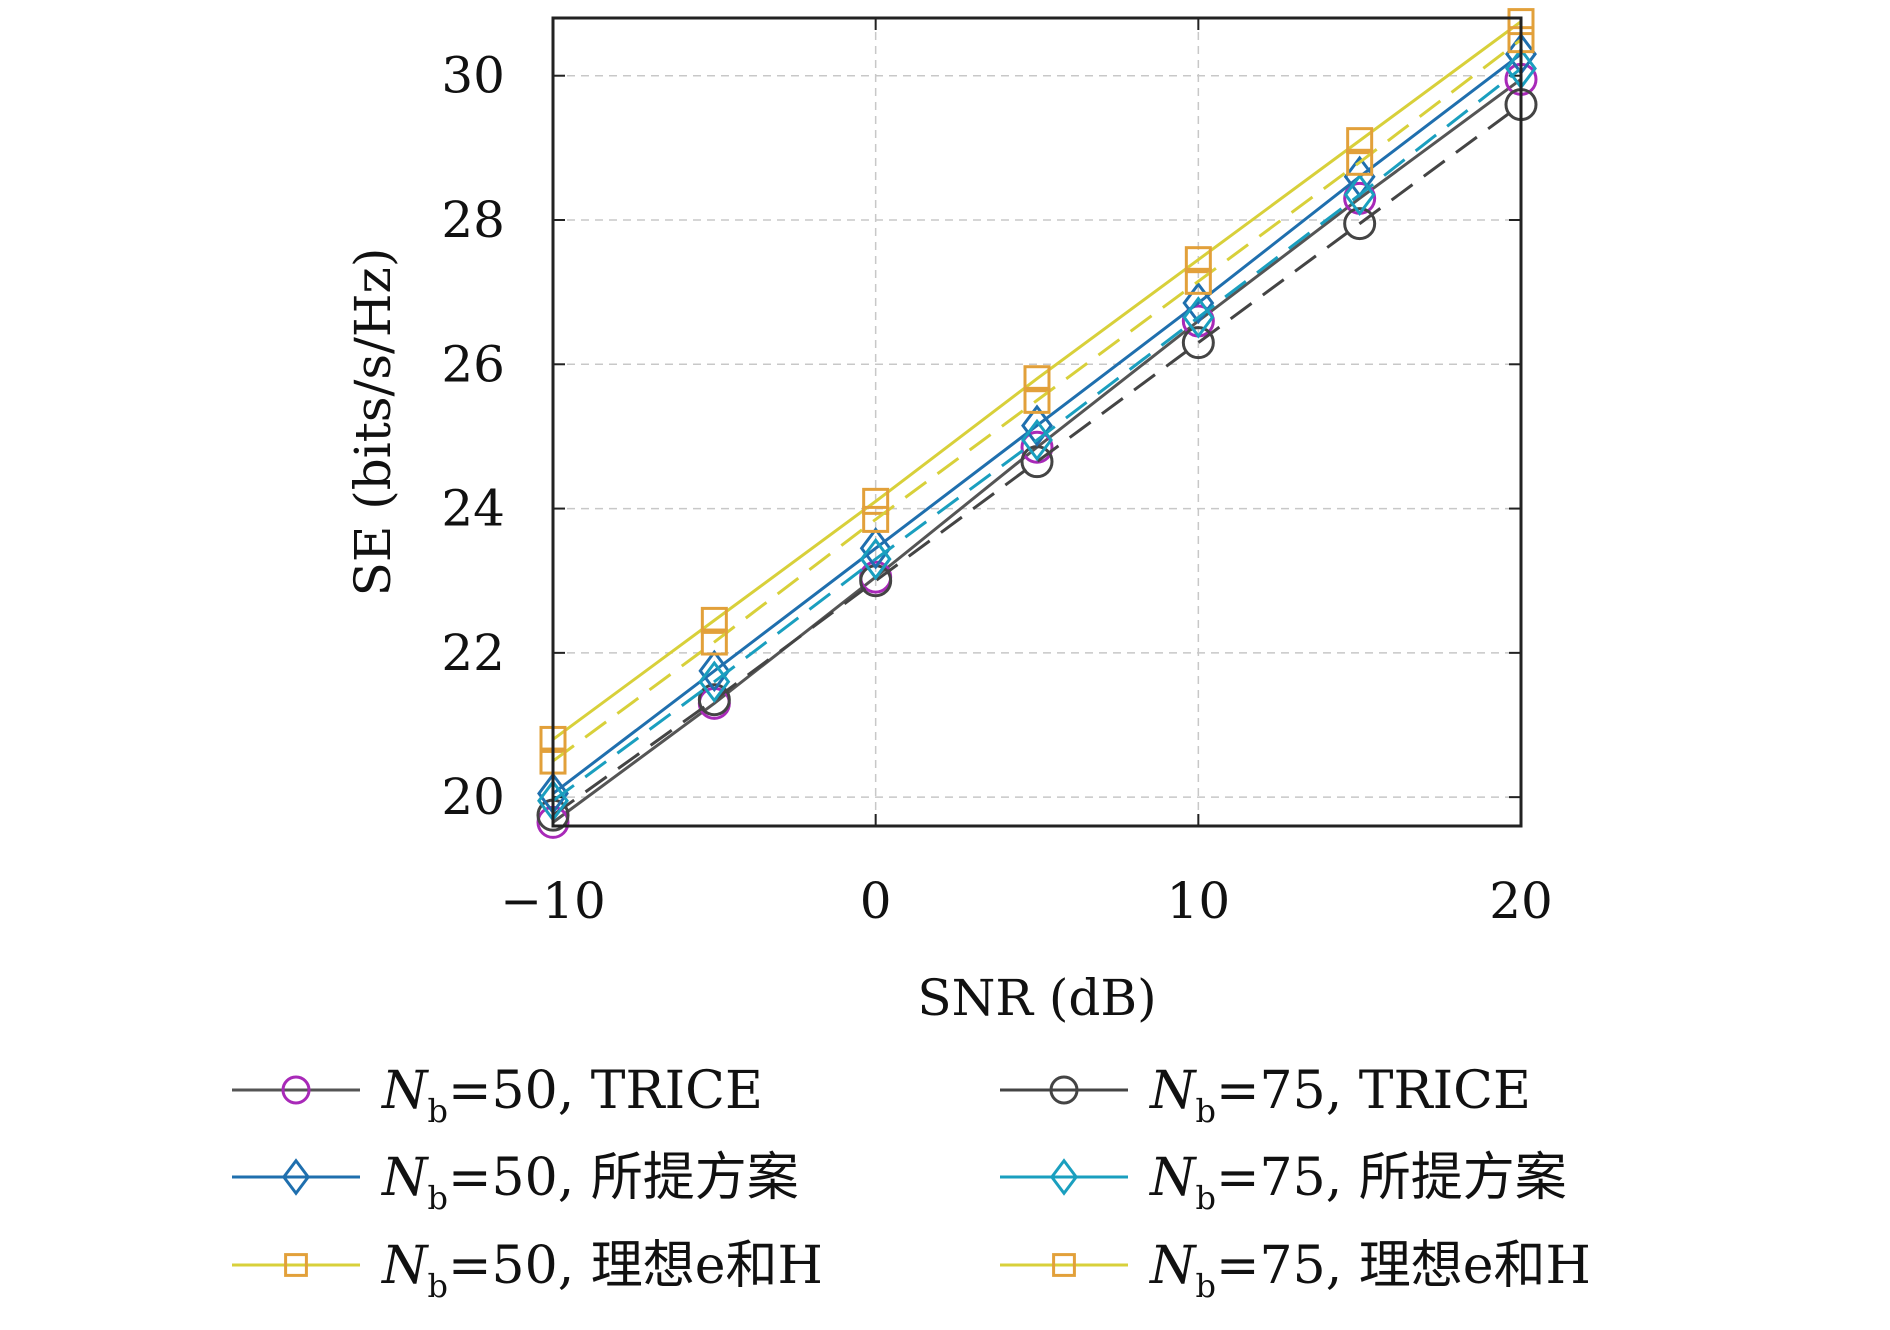  What do you see at coordinates (1199, 901) in the screenshot?
I see `x-tick-label: 10` at bounding box center [1199, 901].